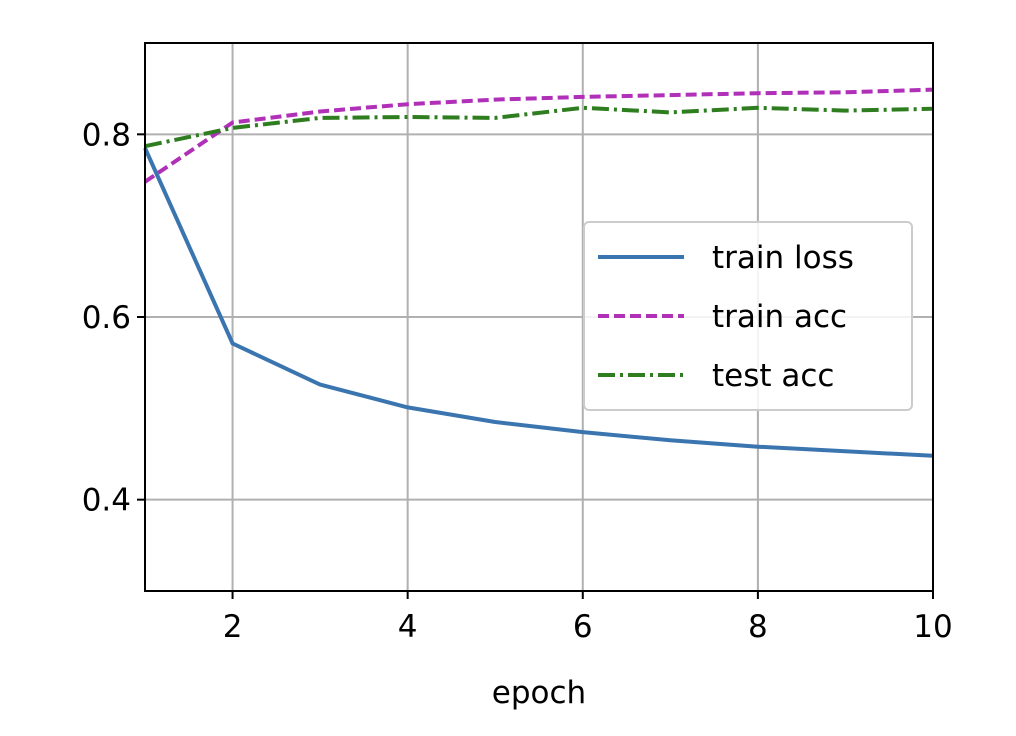 This screenshot has height=736, width=1016. I want to click on legend-label: train loss, so click(783, 258).